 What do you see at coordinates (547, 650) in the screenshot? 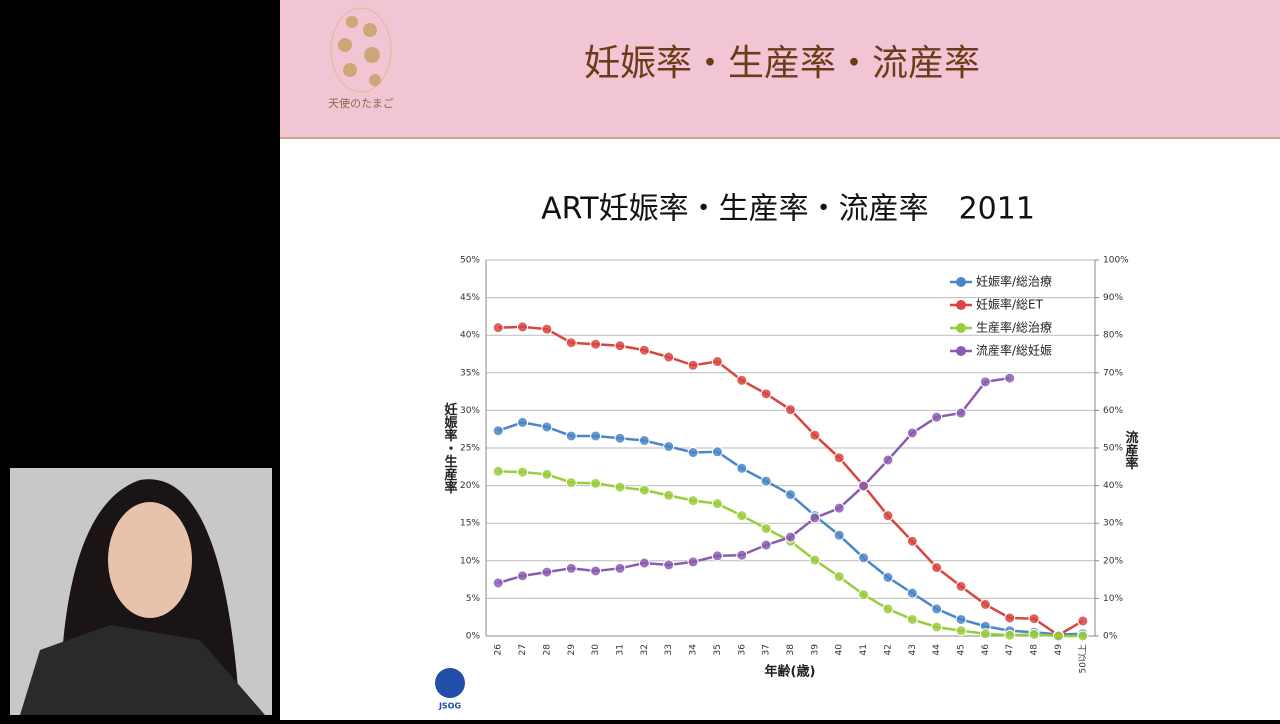
I see `x-tick-label: 28` at bounding box center [547, 650].